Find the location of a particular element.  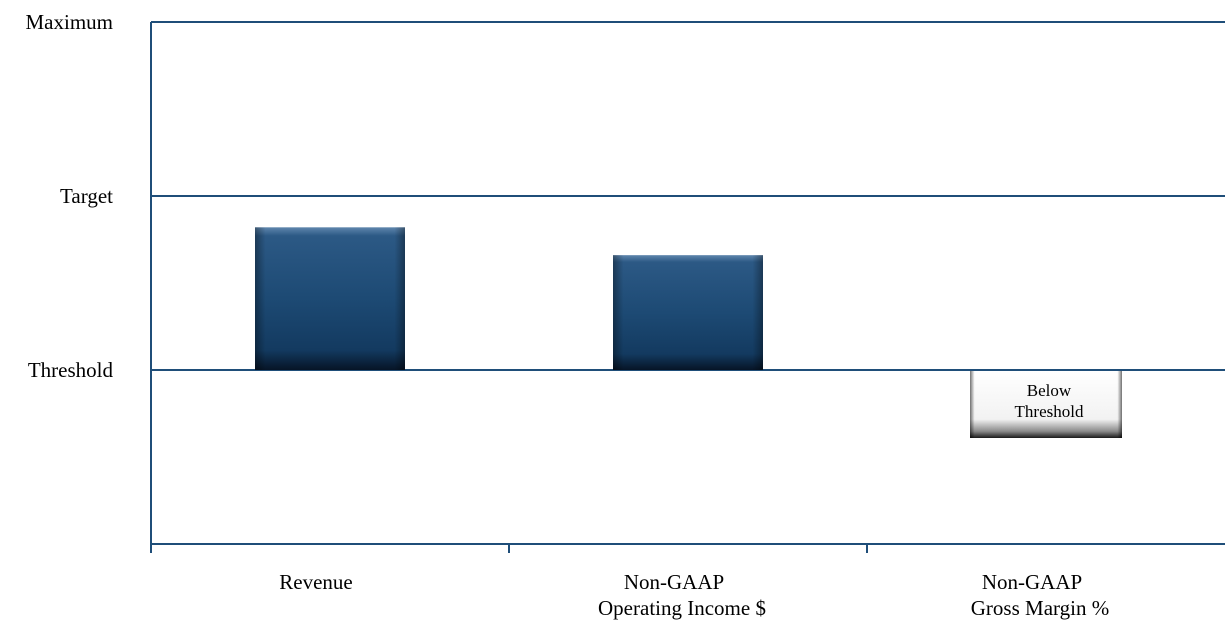

y-tick-label-threshold: Threshold is located at coordinates (71, 370).